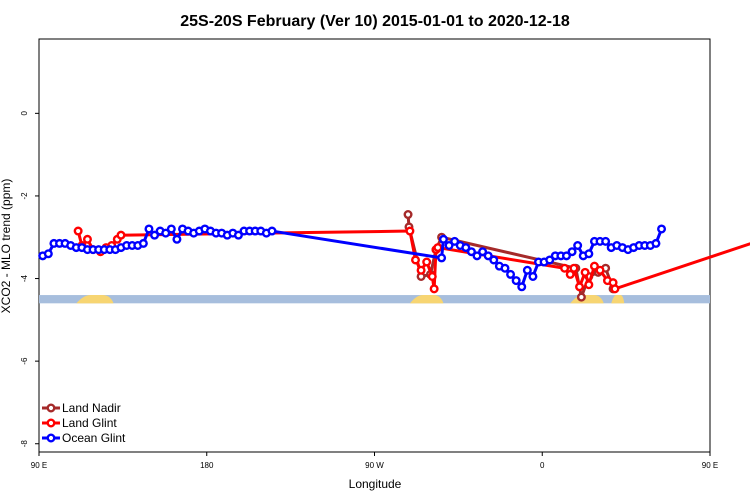 This screenshot has height=500, width=750. I want to click on y-tick-label: -2, so click(24, 196).